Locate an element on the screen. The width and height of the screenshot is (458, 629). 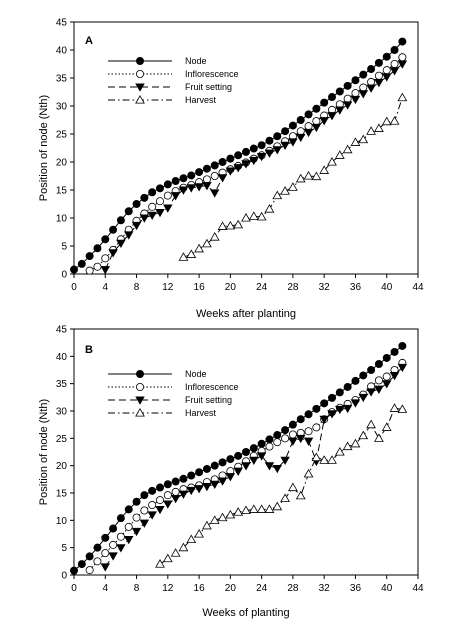
x-tick-label: 12 is located at coordinates (168, 287).